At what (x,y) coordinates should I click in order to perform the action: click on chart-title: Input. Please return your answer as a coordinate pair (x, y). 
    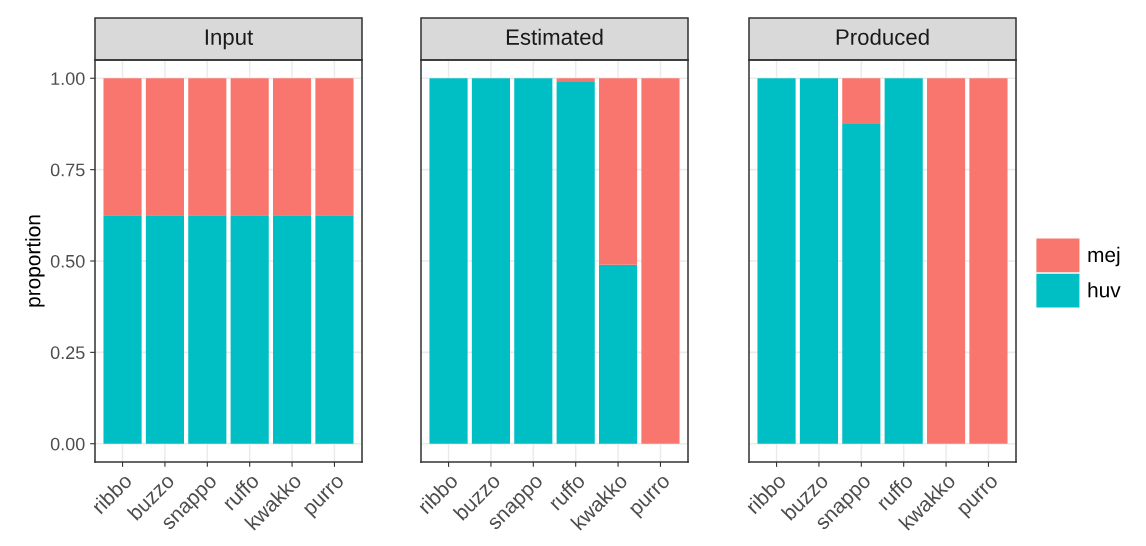
    Looking at the image, I should click on (229, 39).